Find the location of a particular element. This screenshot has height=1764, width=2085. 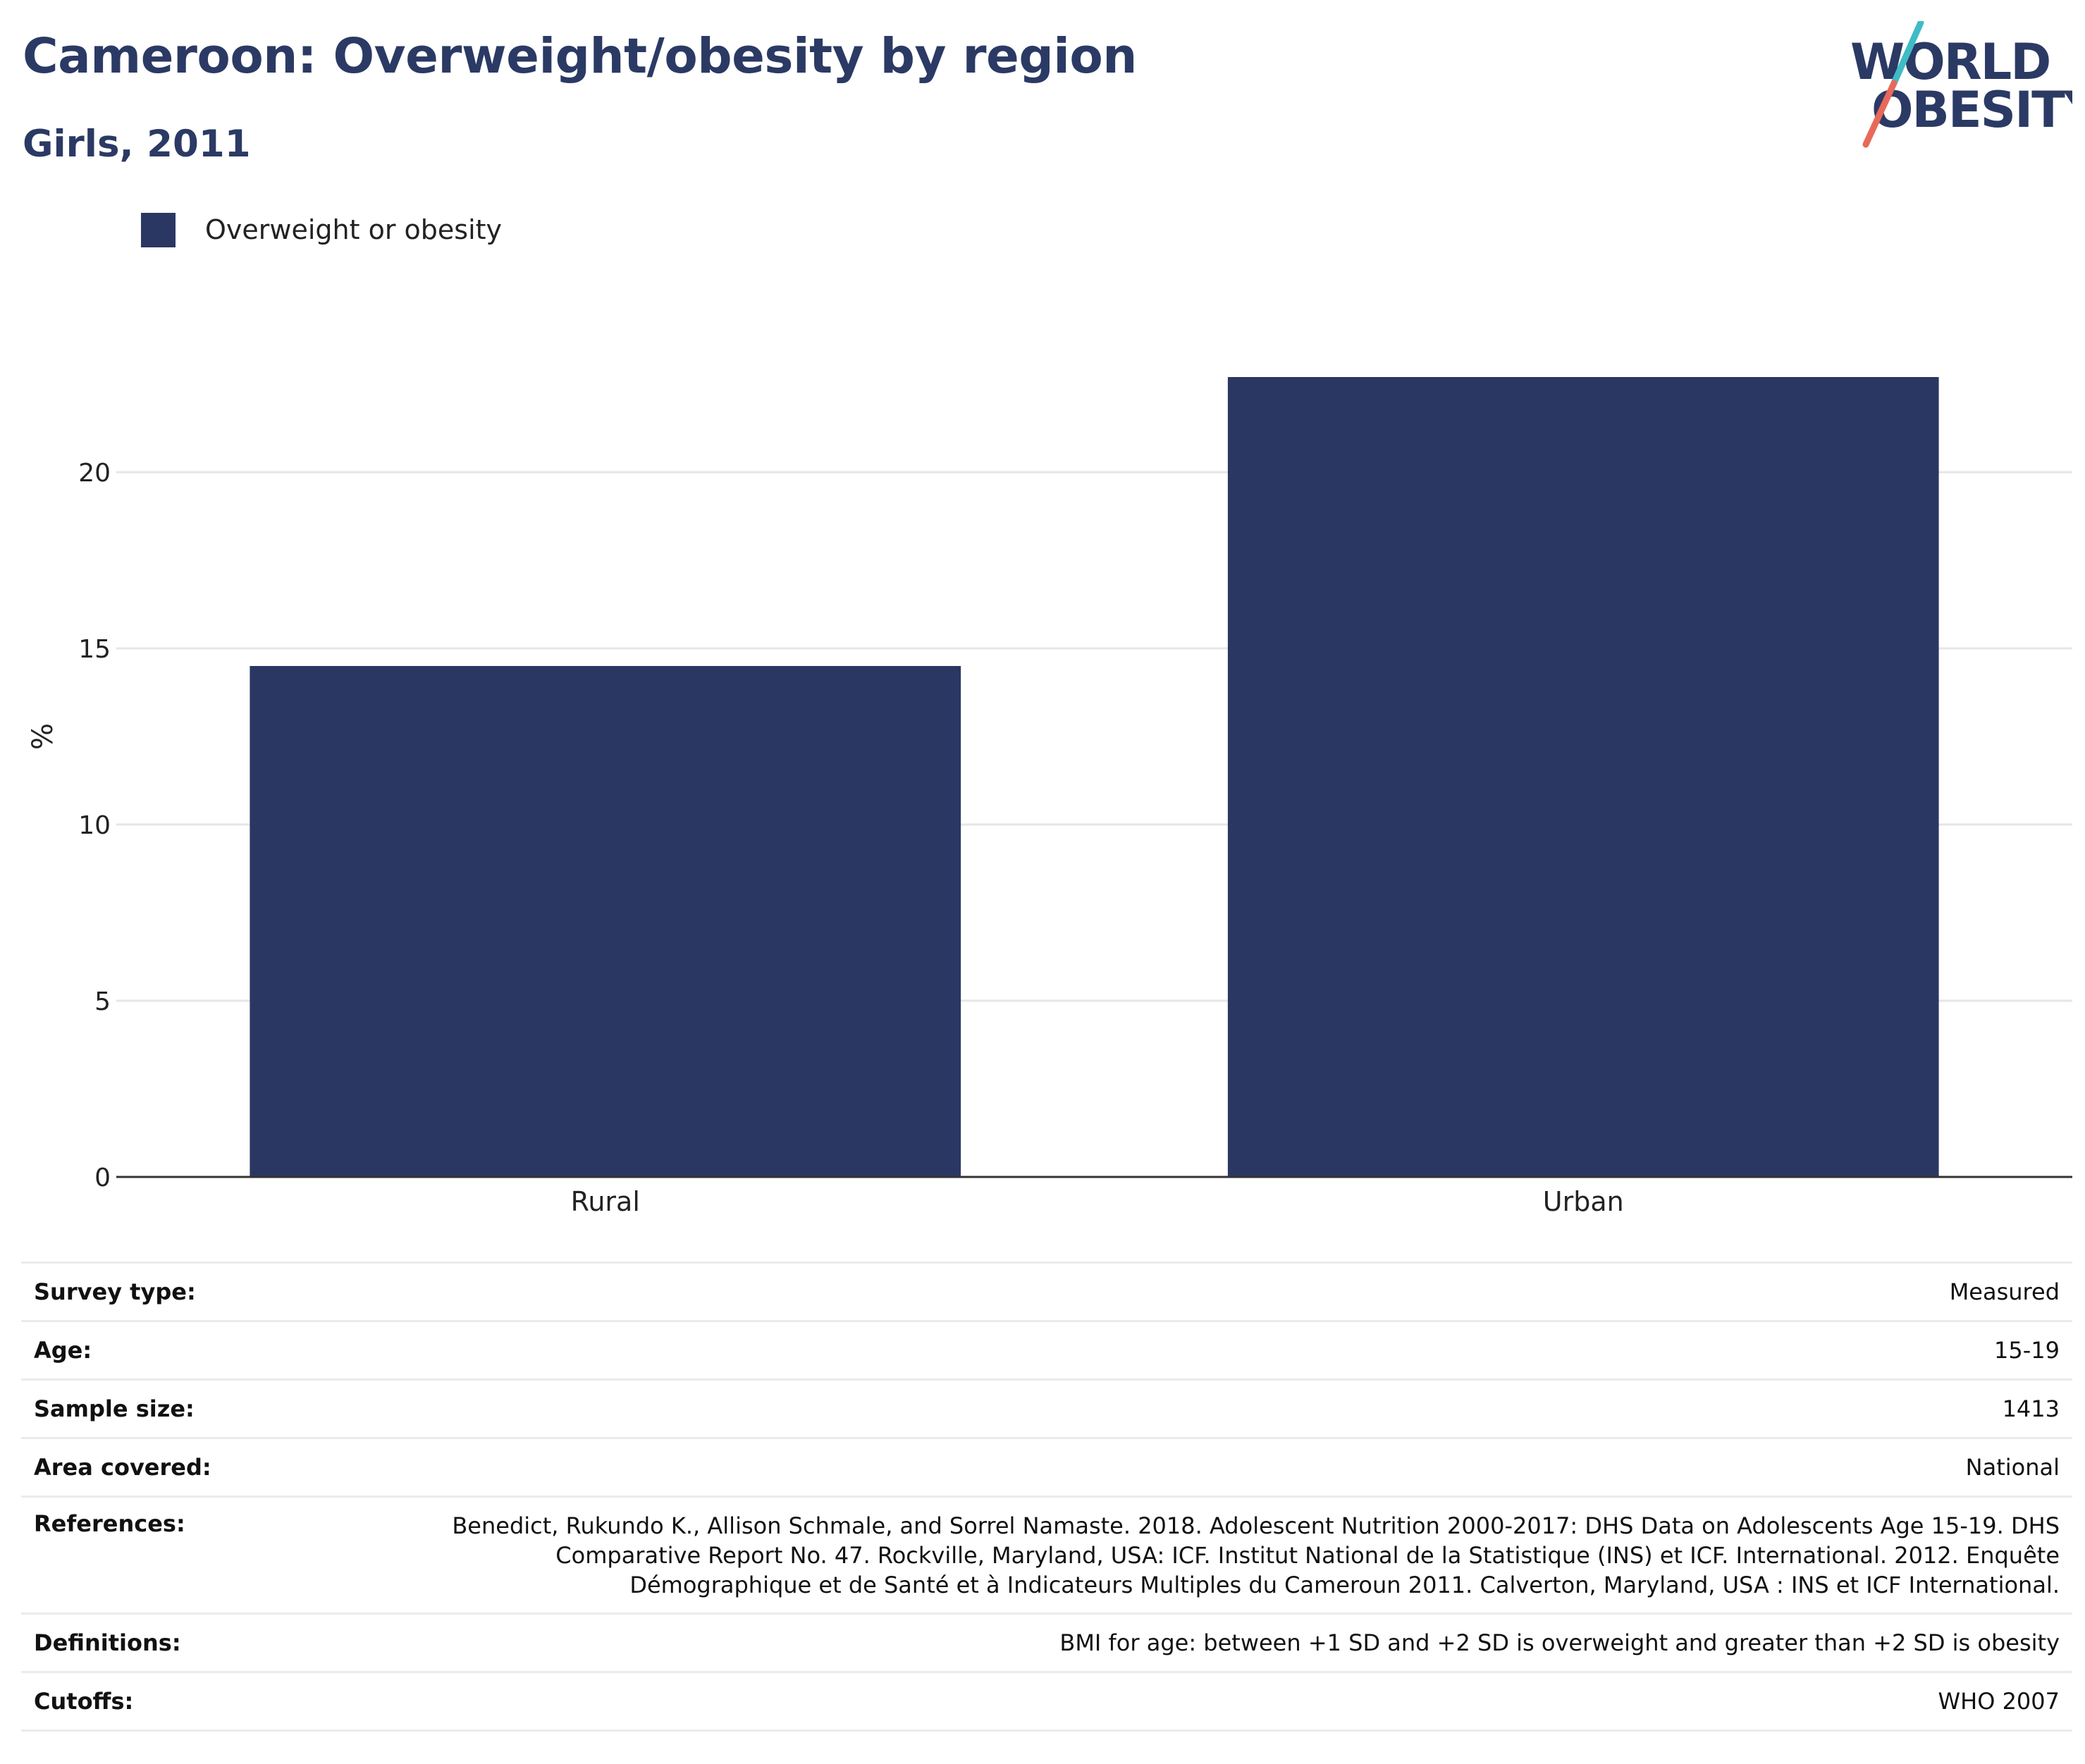

bar-rural is located at coordinates (605, 921).